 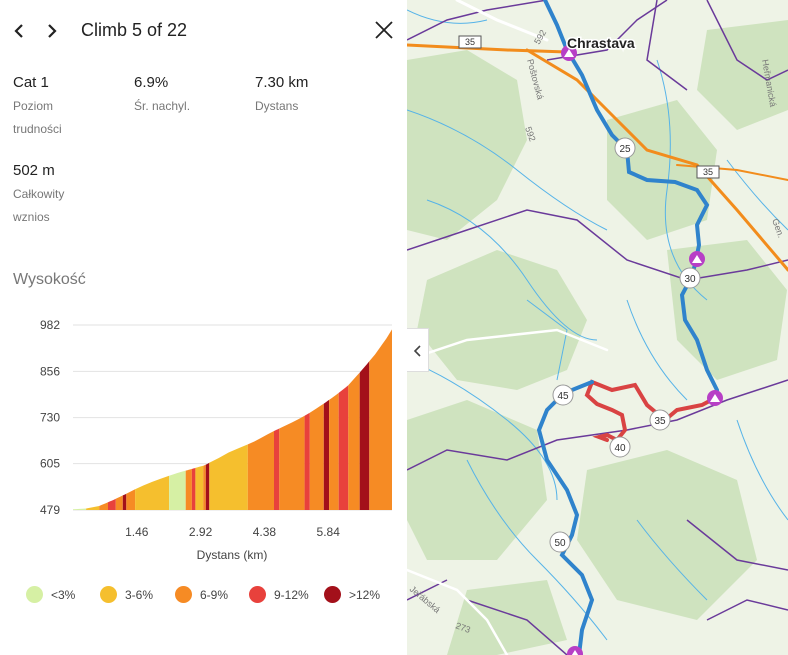 What do you see at coordinates (563, 396) in the screenshot?
I see `distance-marker: 45` at bounding box center [563, 396].